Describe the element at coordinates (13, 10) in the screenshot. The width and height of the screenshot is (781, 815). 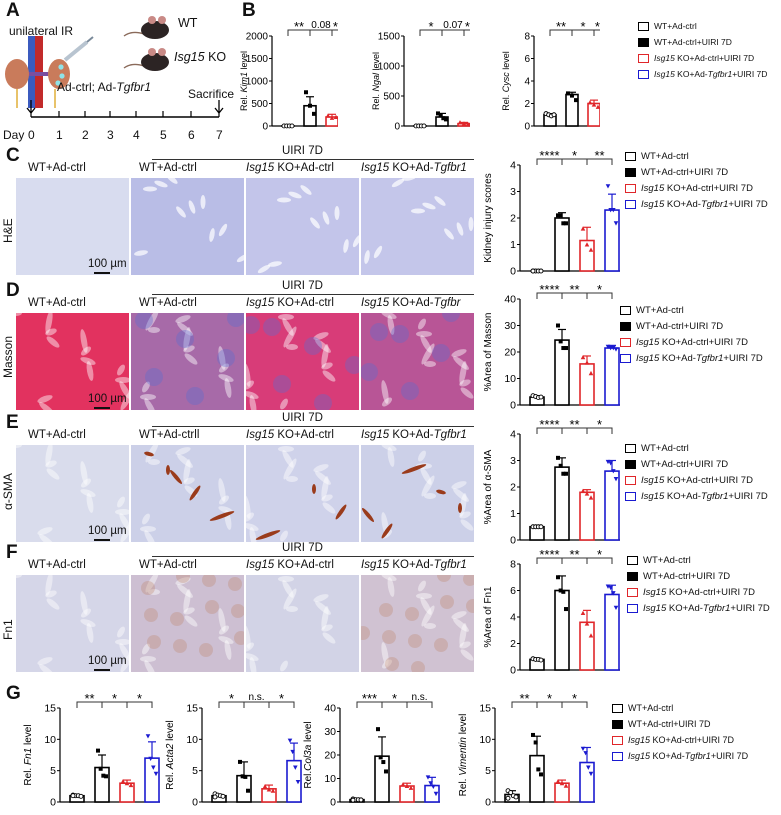
I see `panel-letter-a: A` at that location.